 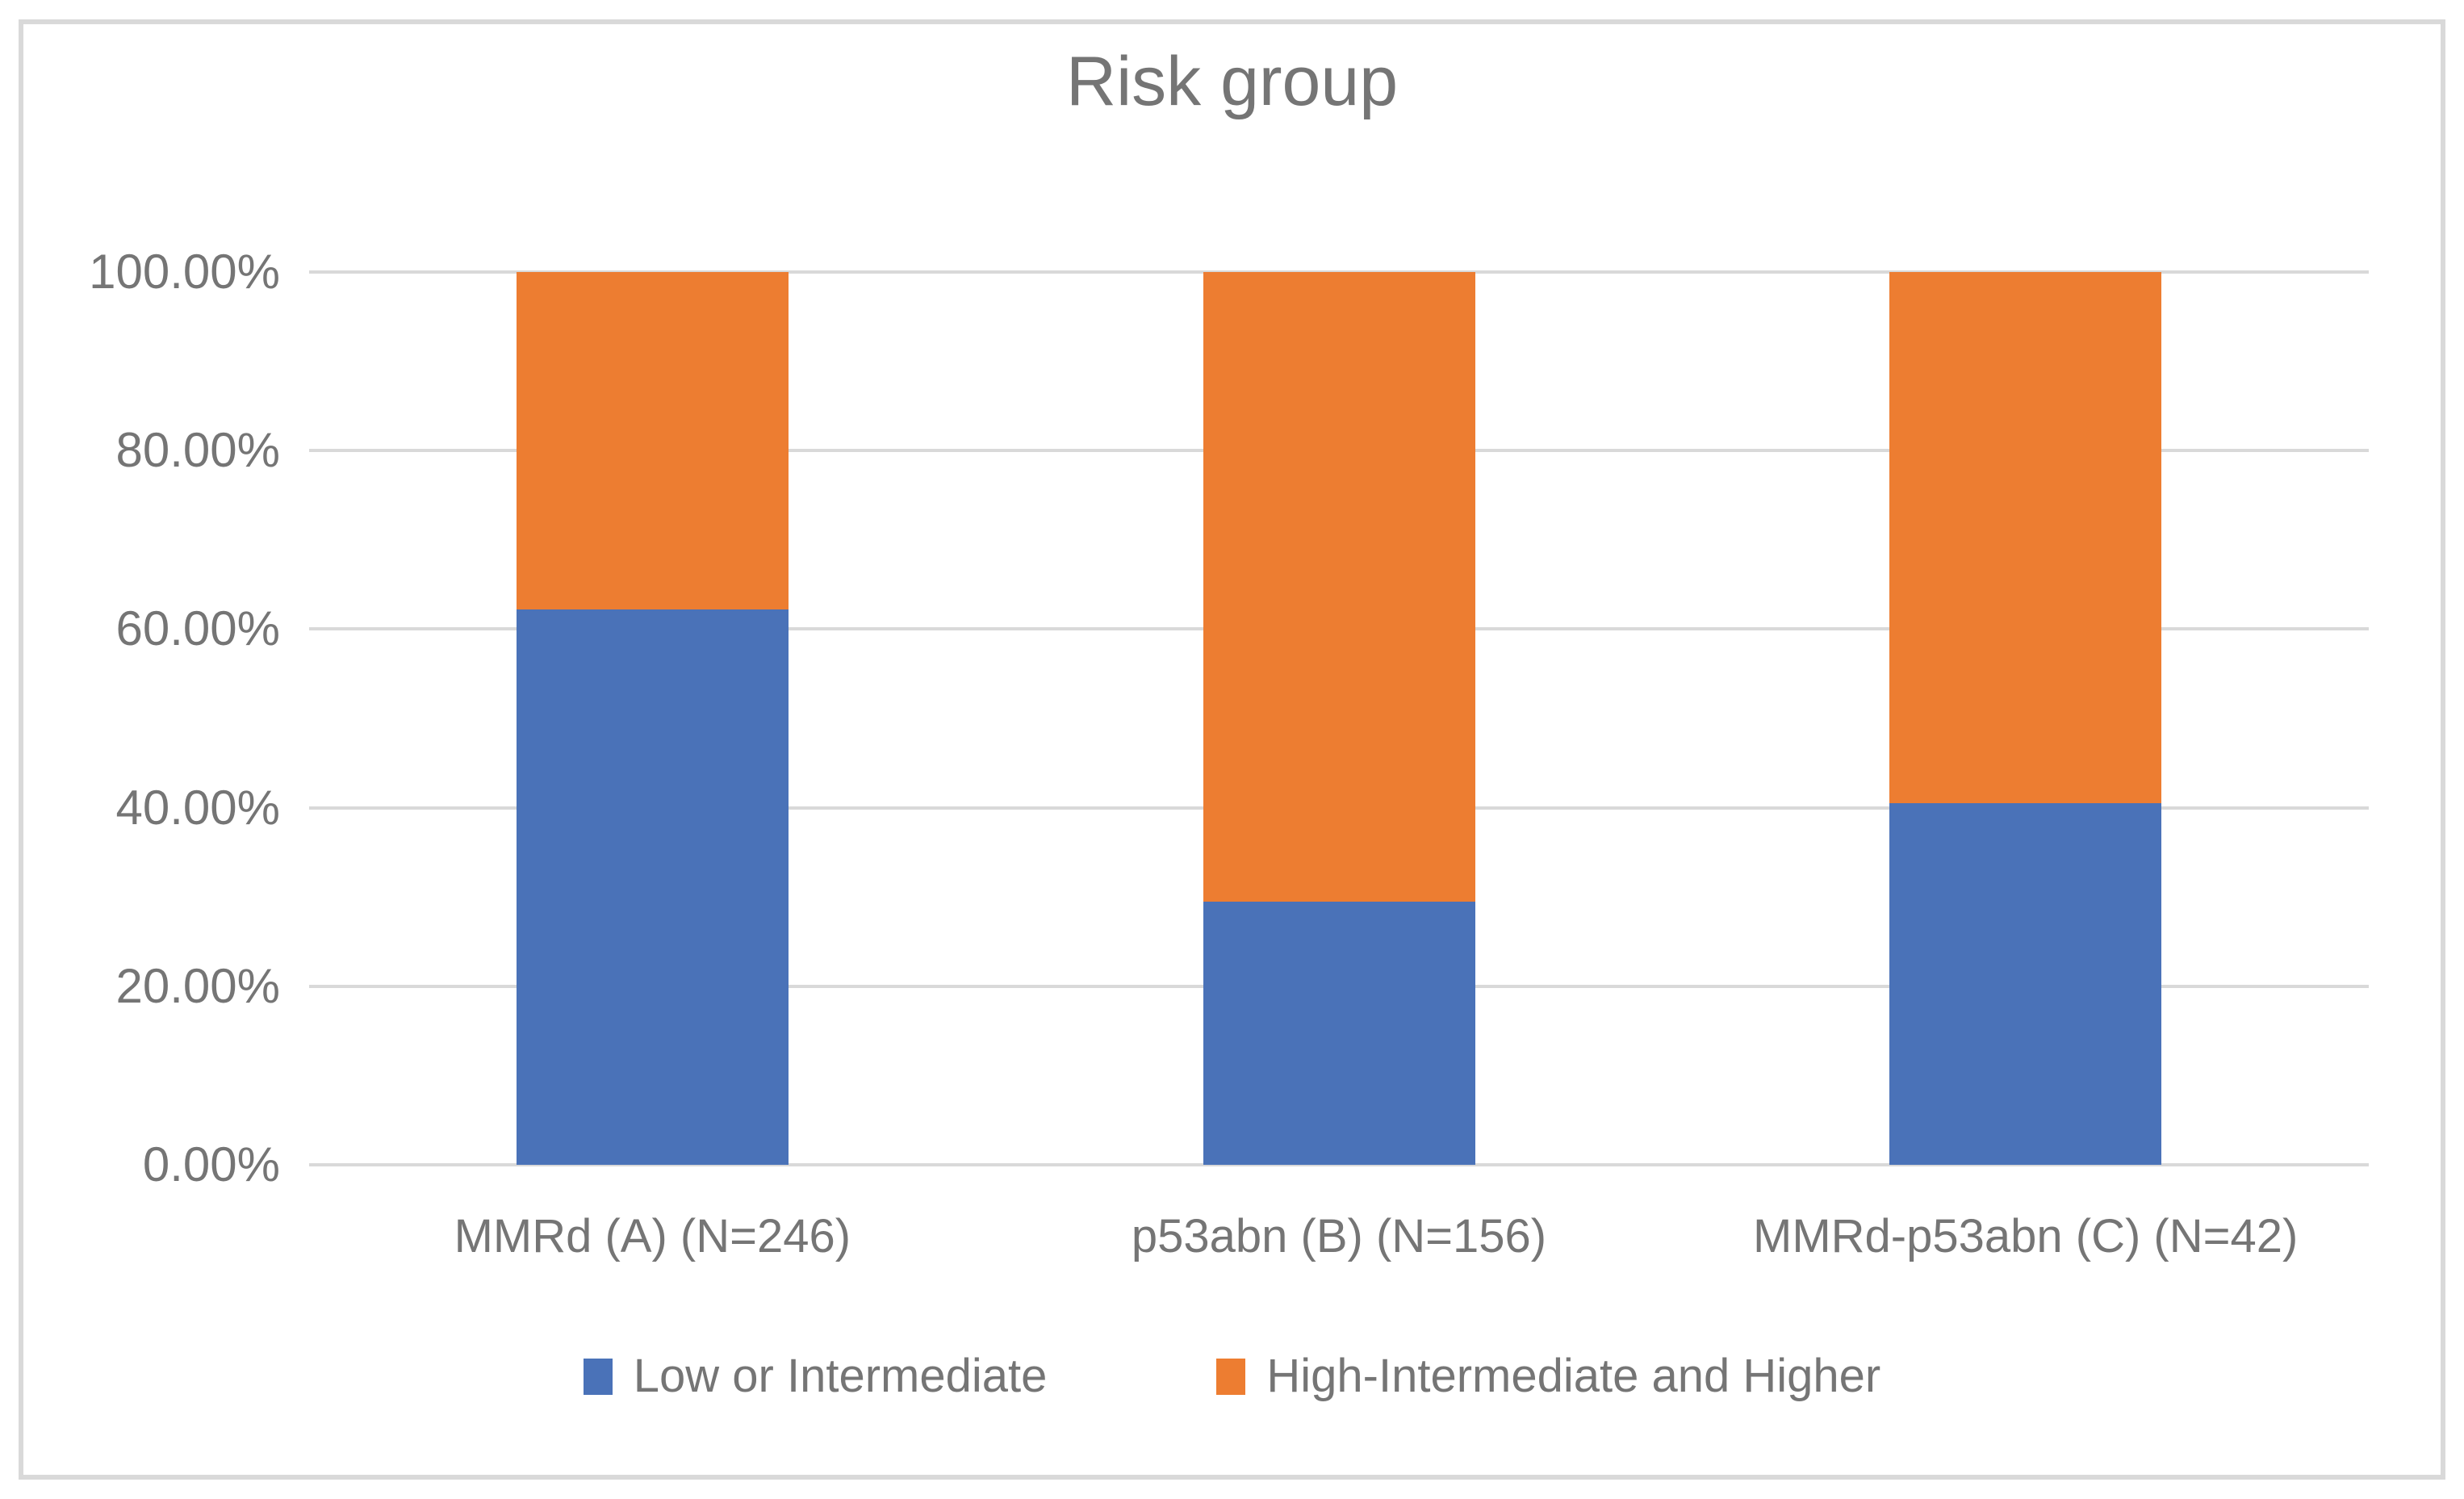 I want to click on legend-swatch-high-intermediate-and-higher, so click(x=1231, y=1376).